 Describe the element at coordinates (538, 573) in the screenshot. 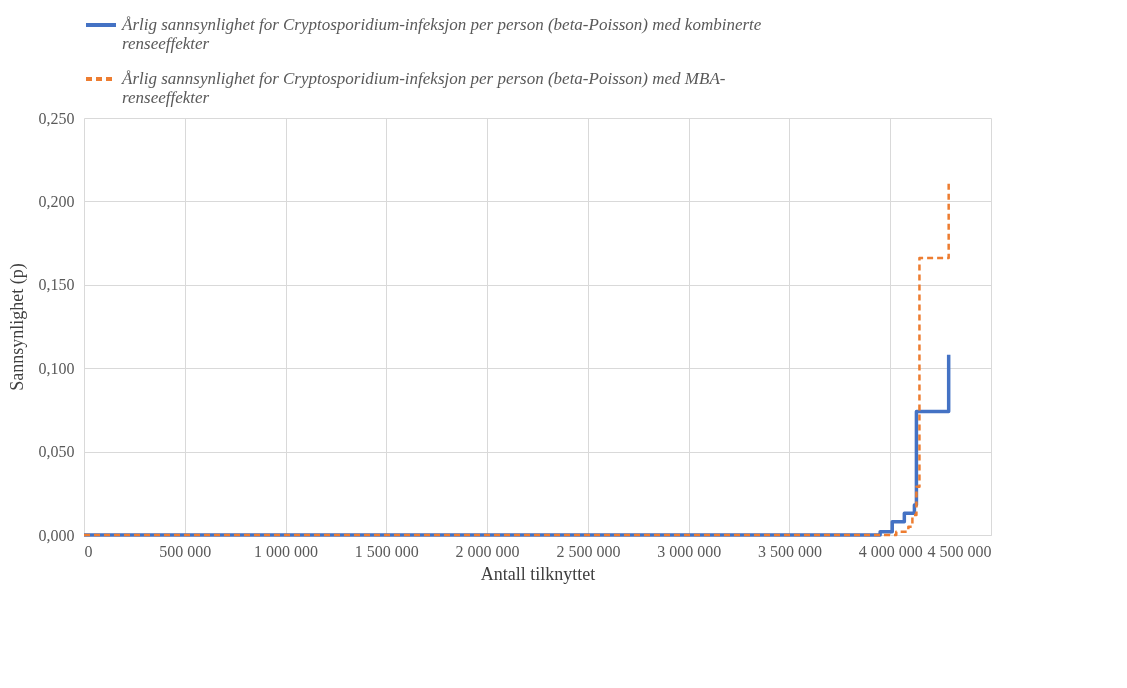

I see `x-axis-title: Antall tilknyttet` at that location.